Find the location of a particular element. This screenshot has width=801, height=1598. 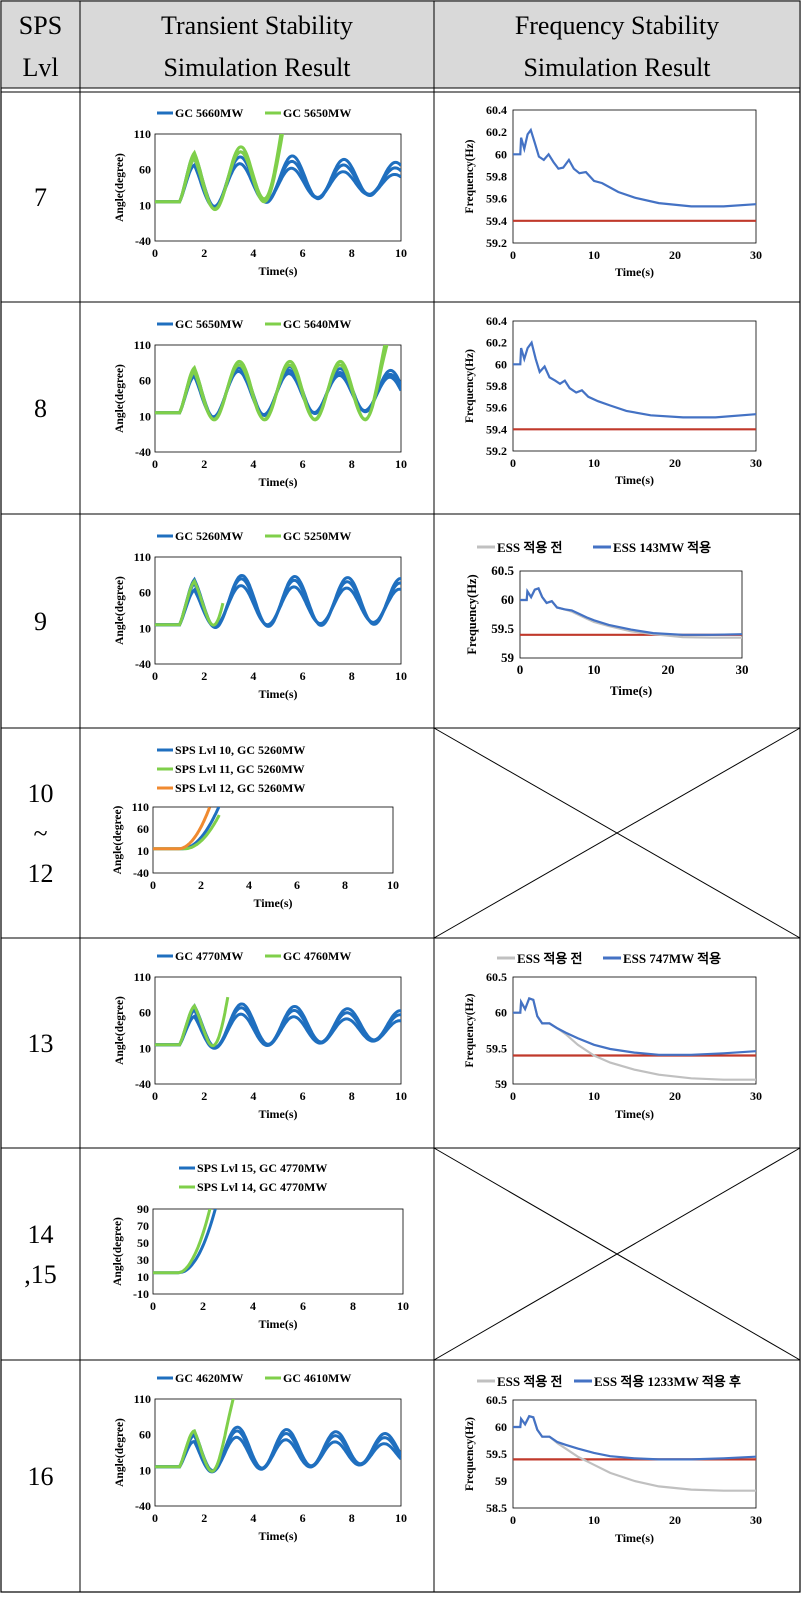

x-tick-label: 30 is located at coordinates (756, 463).